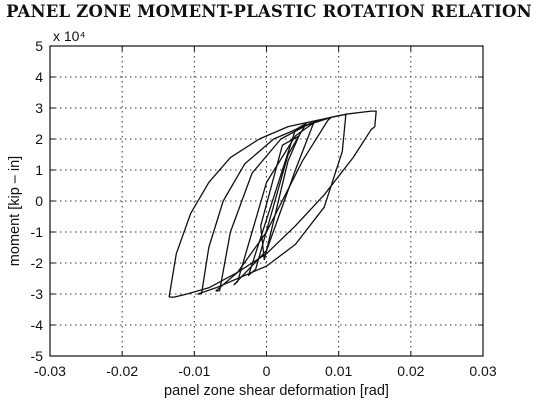 This screenshot has width=538, height=420. What do you see at coordinates (50, 371) in the screenshot?
I see `x-tick-label: -0.03` at bounding box center [50, 371].